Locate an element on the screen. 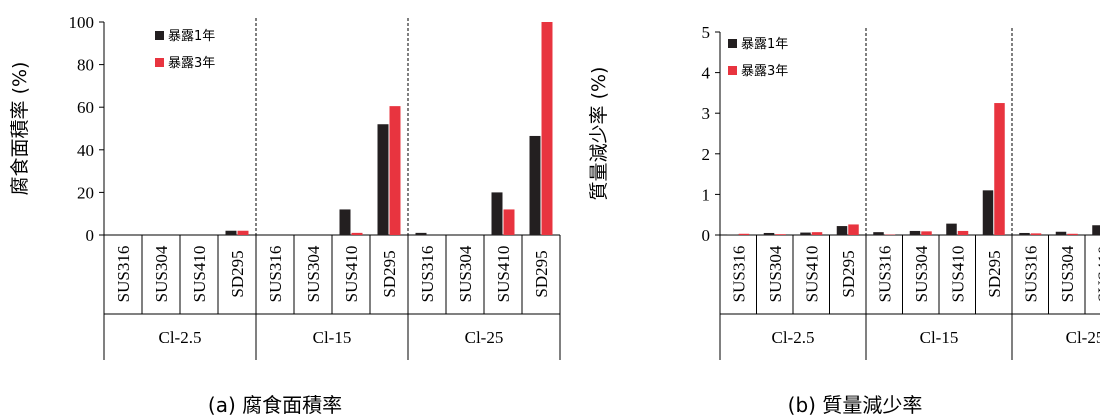 The width and height of the screenshot is (1100, 418). y-axis-title: 腐食面積率 (%) is located at coordinates (20, 129).